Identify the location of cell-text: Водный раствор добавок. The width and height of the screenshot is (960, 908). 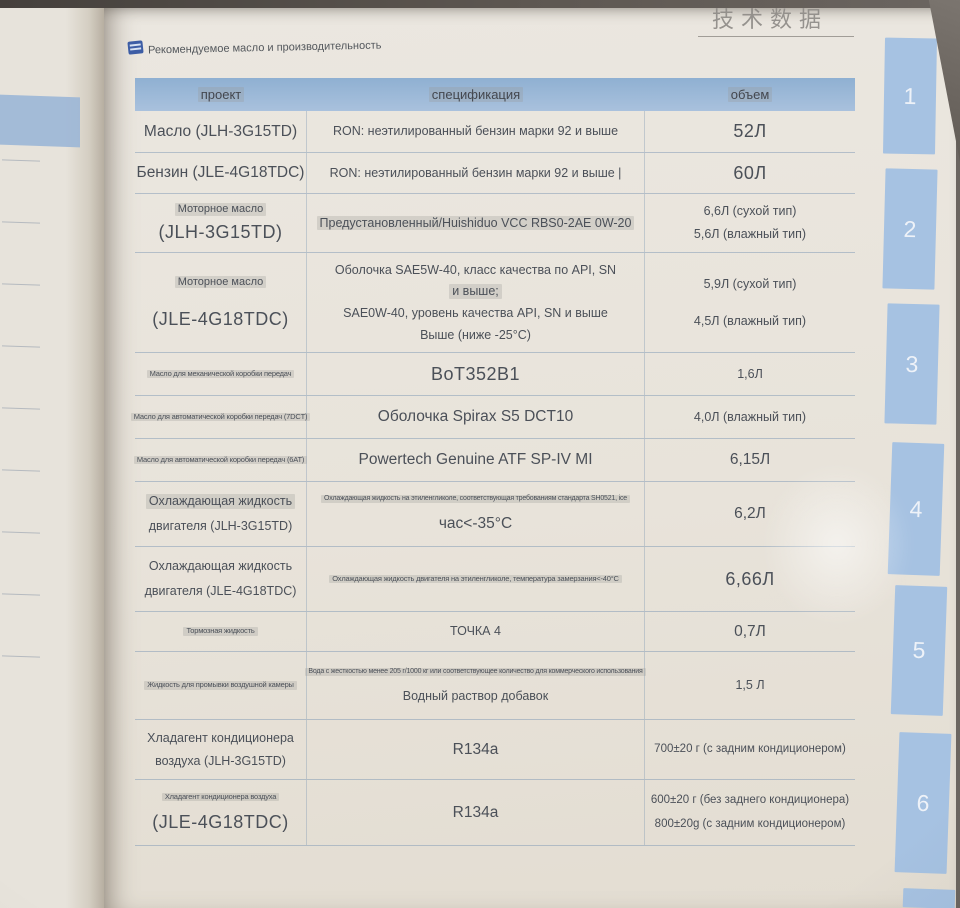
(475, 696).